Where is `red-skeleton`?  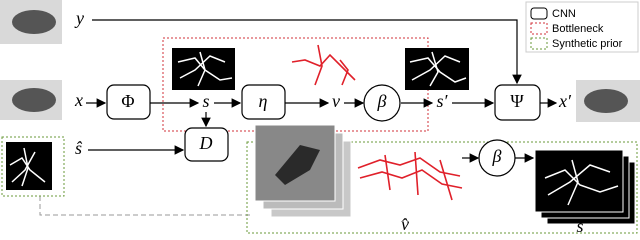
red-skeleton is located at coordinates (323, 65).